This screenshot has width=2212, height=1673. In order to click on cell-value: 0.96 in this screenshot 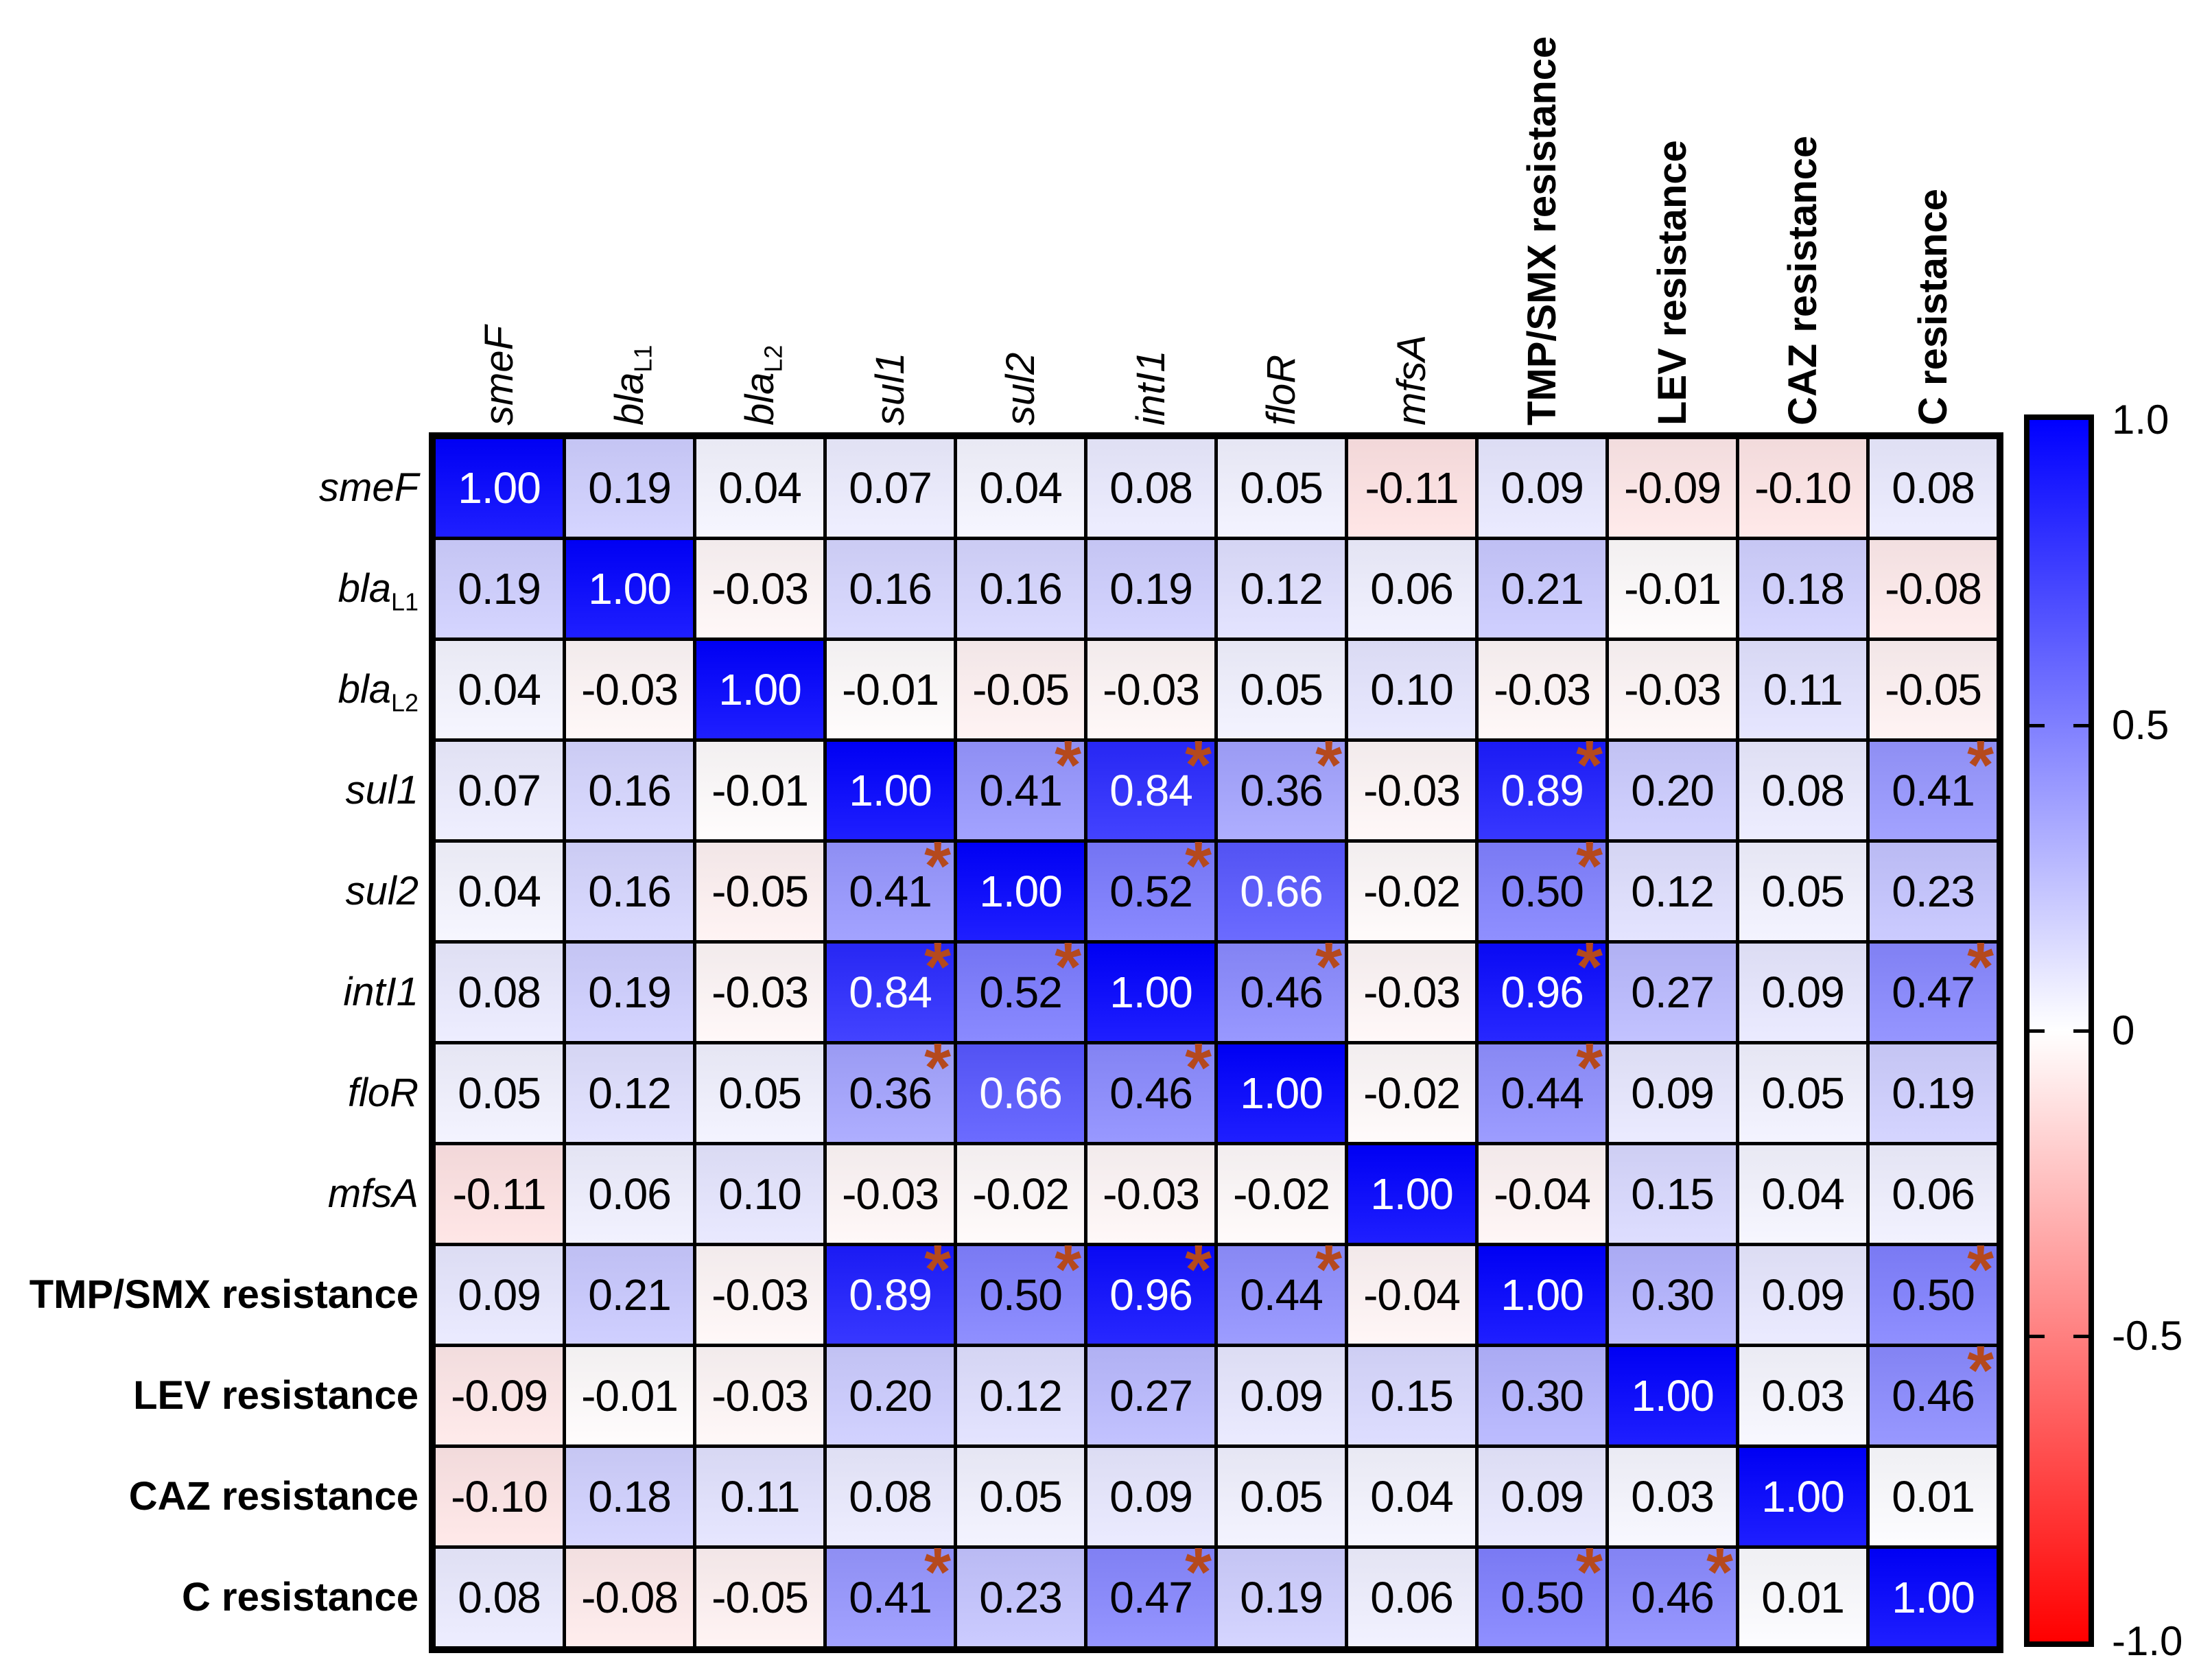, I will do `click(1542, 992)`.